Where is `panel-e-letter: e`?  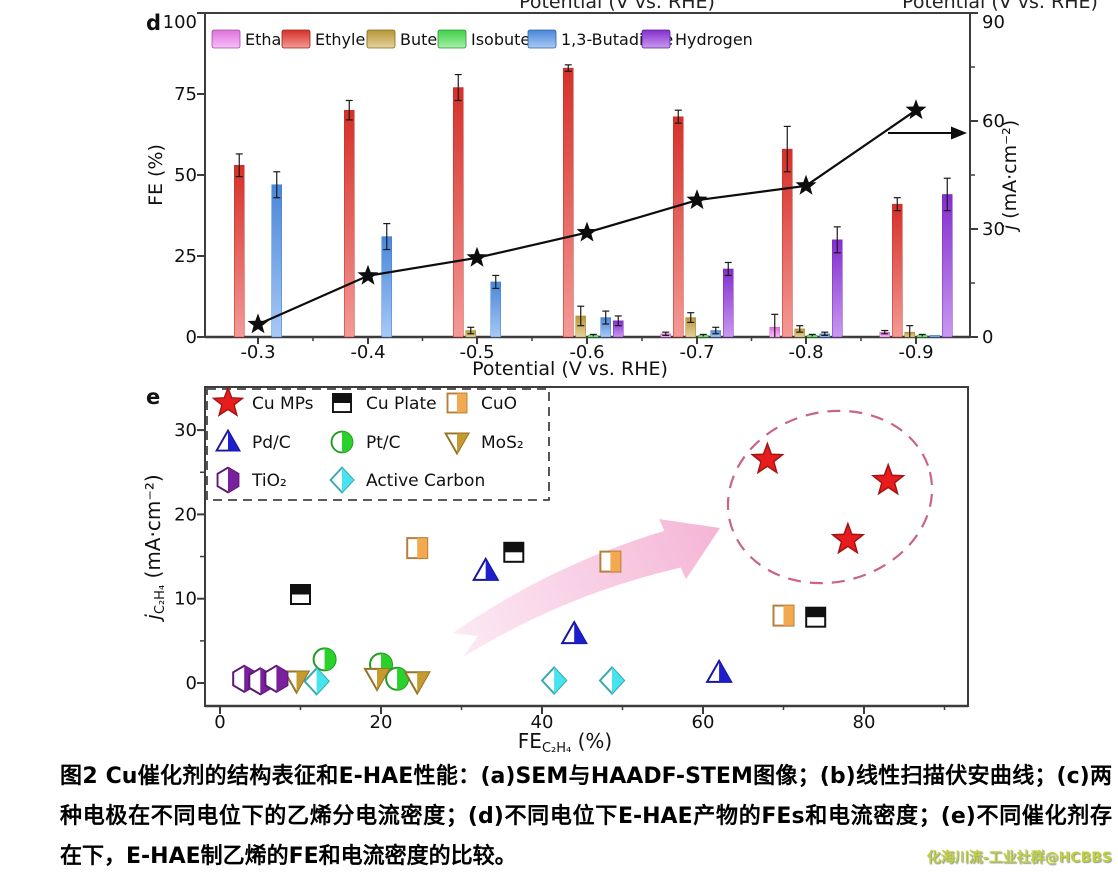
panel-e-letter: e is located at coordinates (153, 397).